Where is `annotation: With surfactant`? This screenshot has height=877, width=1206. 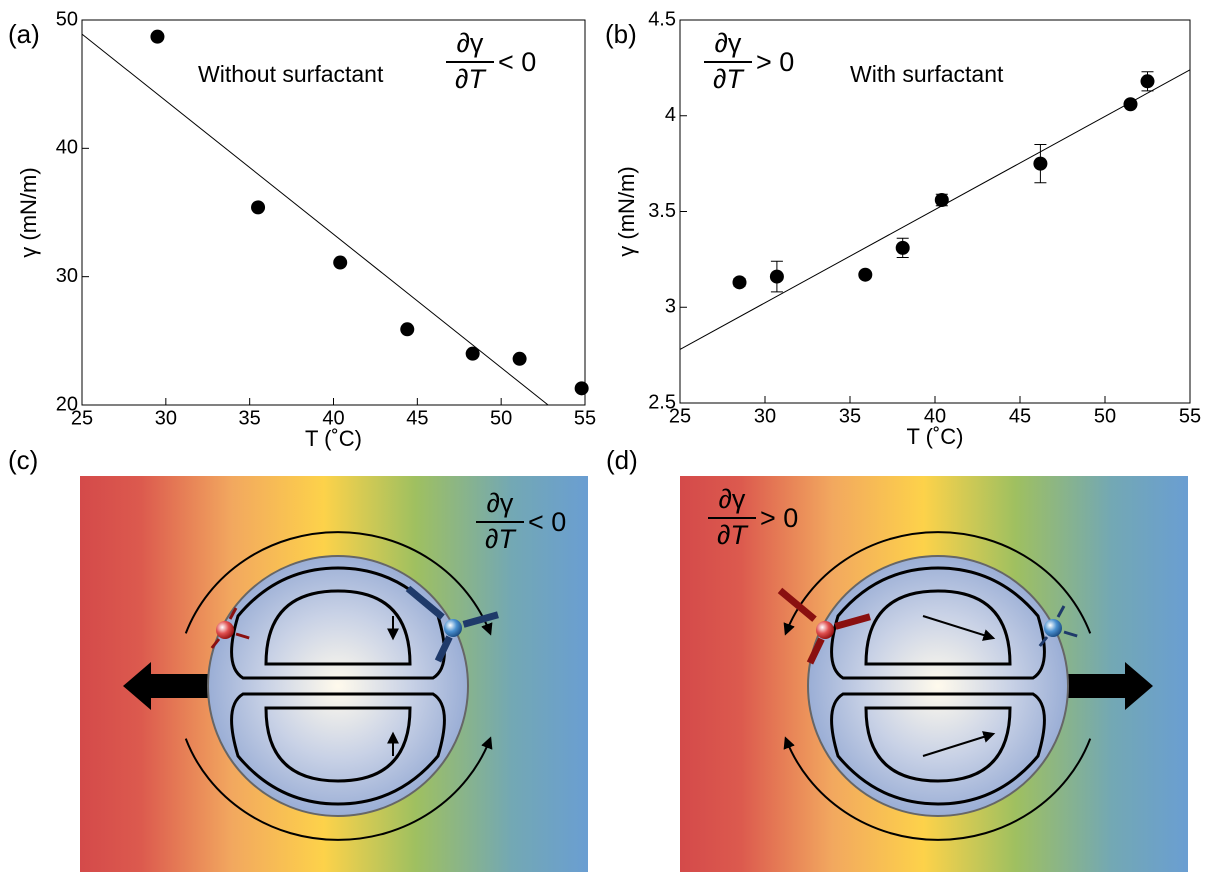 annotation: With surfactant is located at coordinates (927, 74).